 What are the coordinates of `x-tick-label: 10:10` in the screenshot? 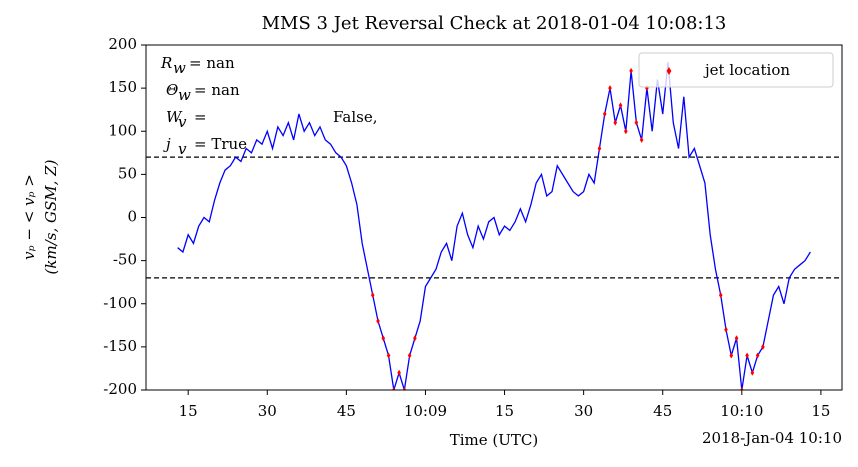 It's located at (741, 411).